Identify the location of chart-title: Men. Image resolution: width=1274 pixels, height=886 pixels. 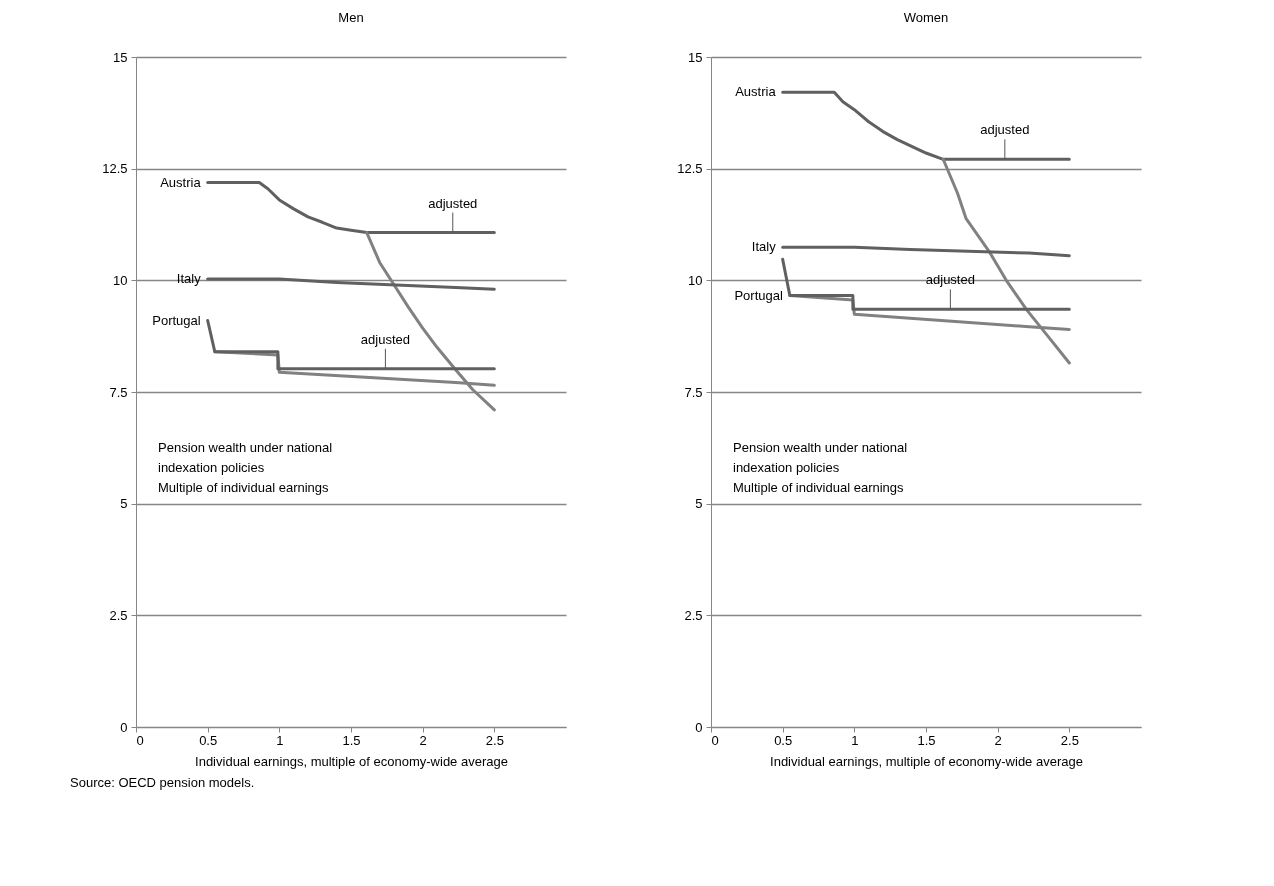
(351, 17).